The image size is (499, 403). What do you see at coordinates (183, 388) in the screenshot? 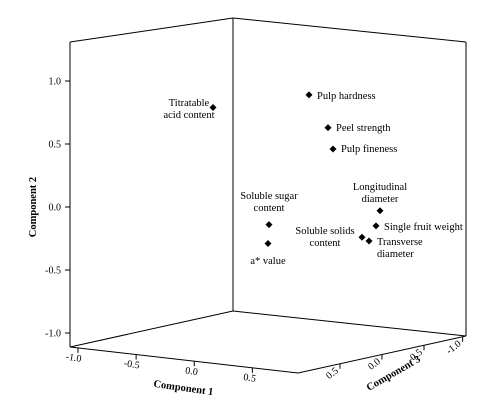
I see `component-1-axis-title: Component 1` at bounding box center [183, 388].